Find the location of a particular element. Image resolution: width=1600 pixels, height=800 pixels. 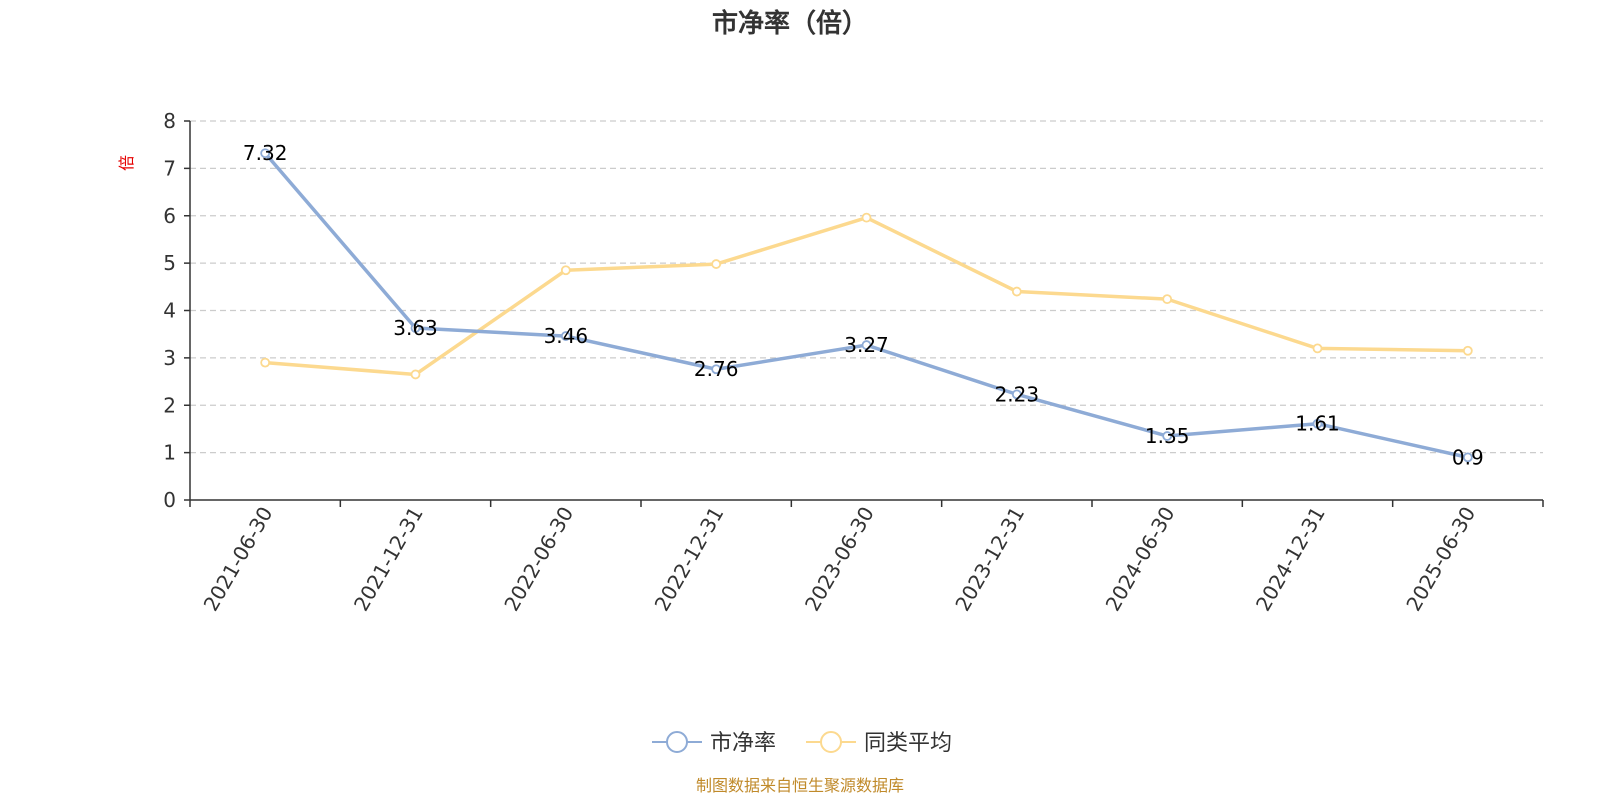

x-tick-label: 2024-06-30 is located at coordinates (1140, 559).